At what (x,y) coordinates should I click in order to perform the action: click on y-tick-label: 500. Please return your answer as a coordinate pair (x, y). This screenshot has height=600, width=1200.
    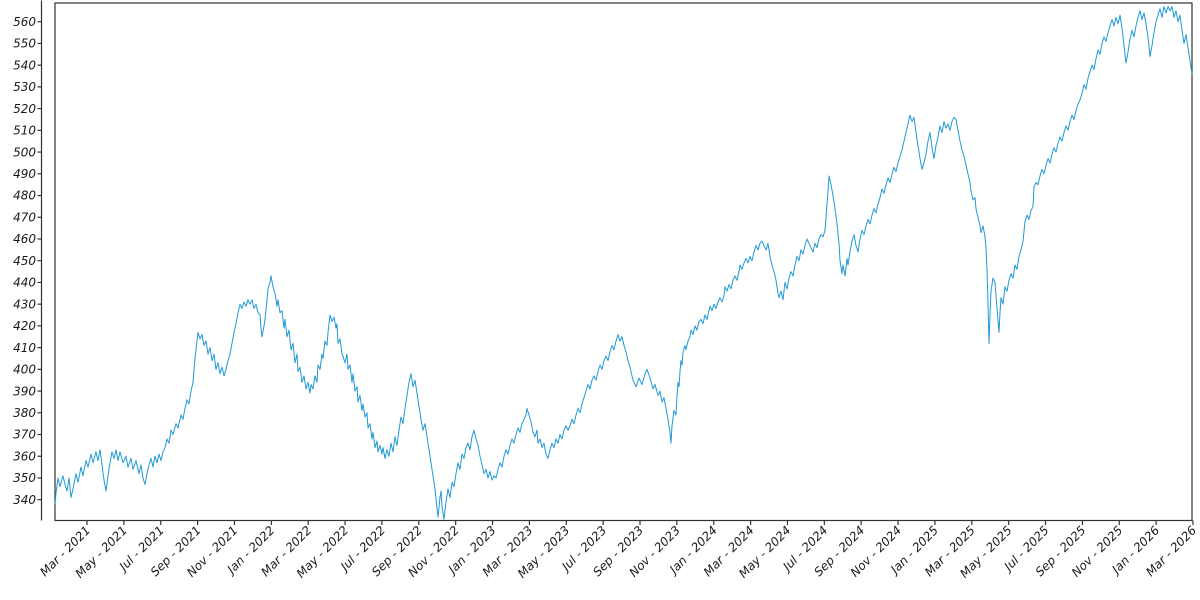
    Looking at the image, I should click on (24, 152).